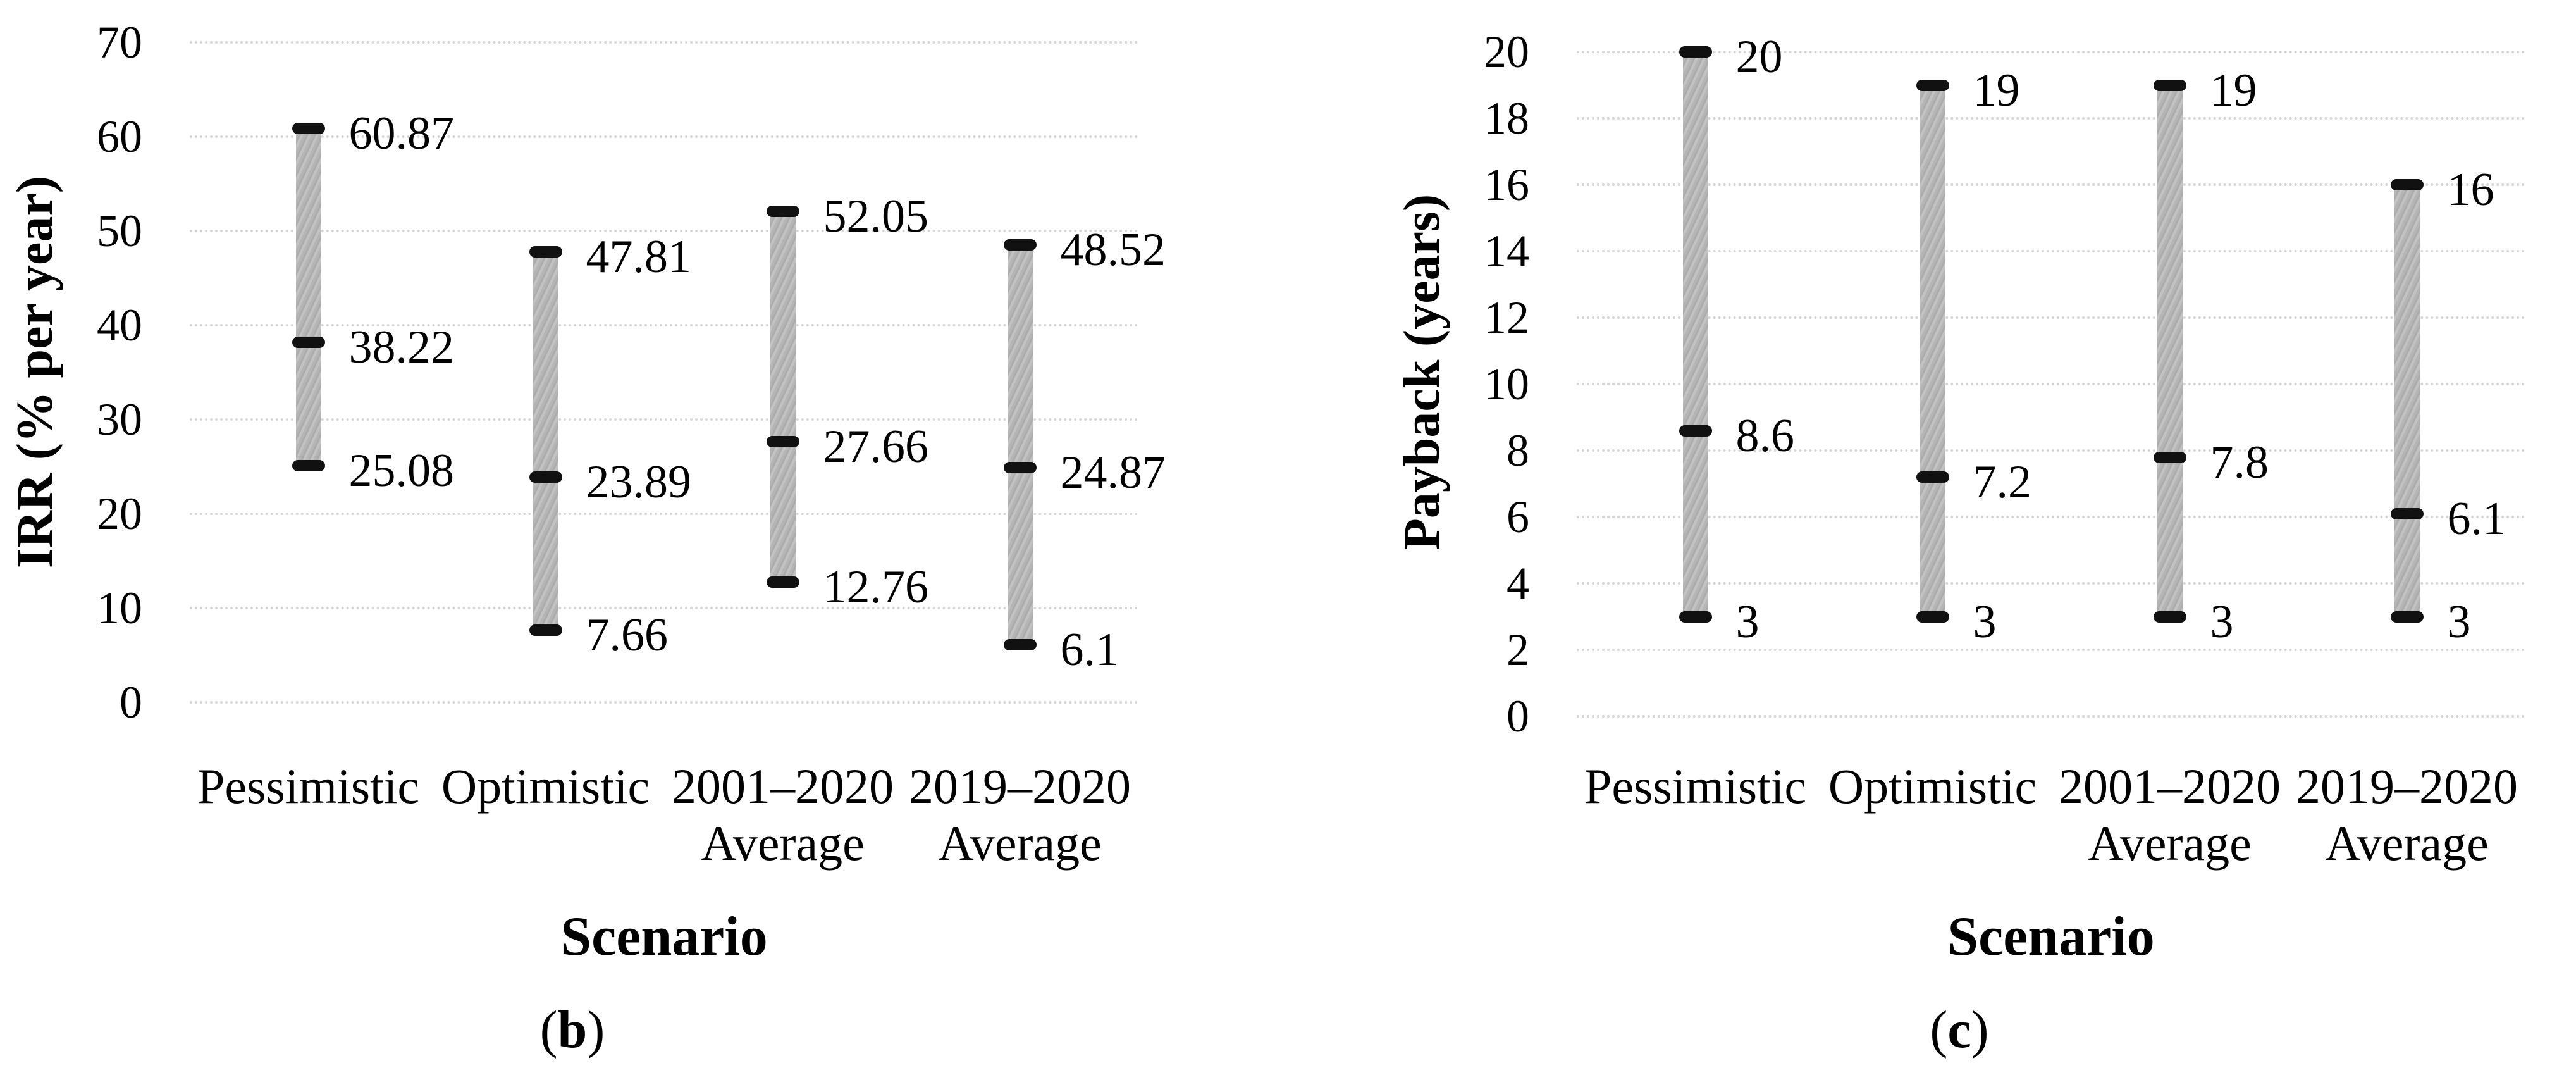  I want to click on caption-c-open-paren: (, so click(1939, 1029).